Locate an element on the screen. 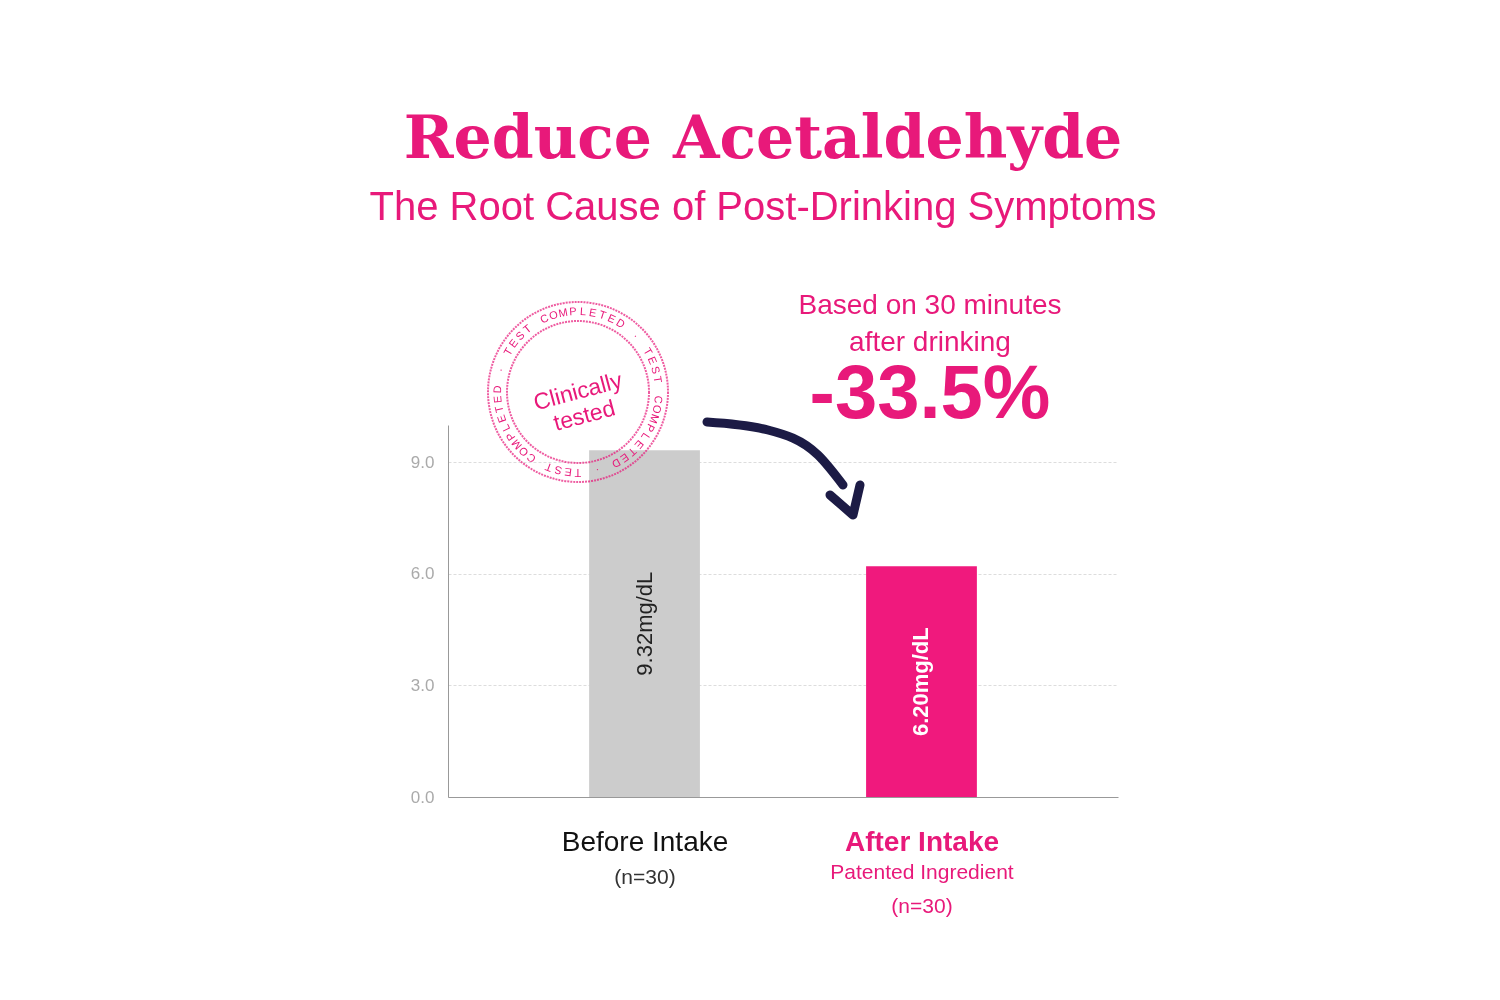  y-tick-label: 9.0 is located at coordinates (422, 462).